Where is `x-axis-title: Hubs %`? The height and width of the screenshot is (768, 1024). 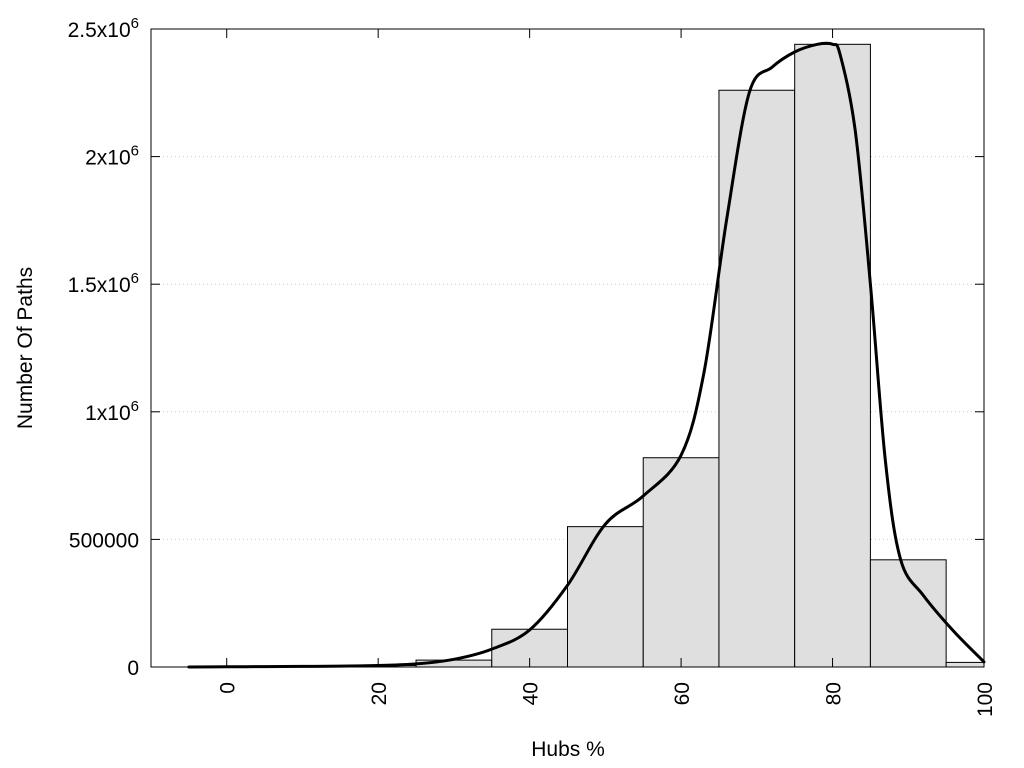 x-axis-title: Hubs % is located at coordinates (568, 749).